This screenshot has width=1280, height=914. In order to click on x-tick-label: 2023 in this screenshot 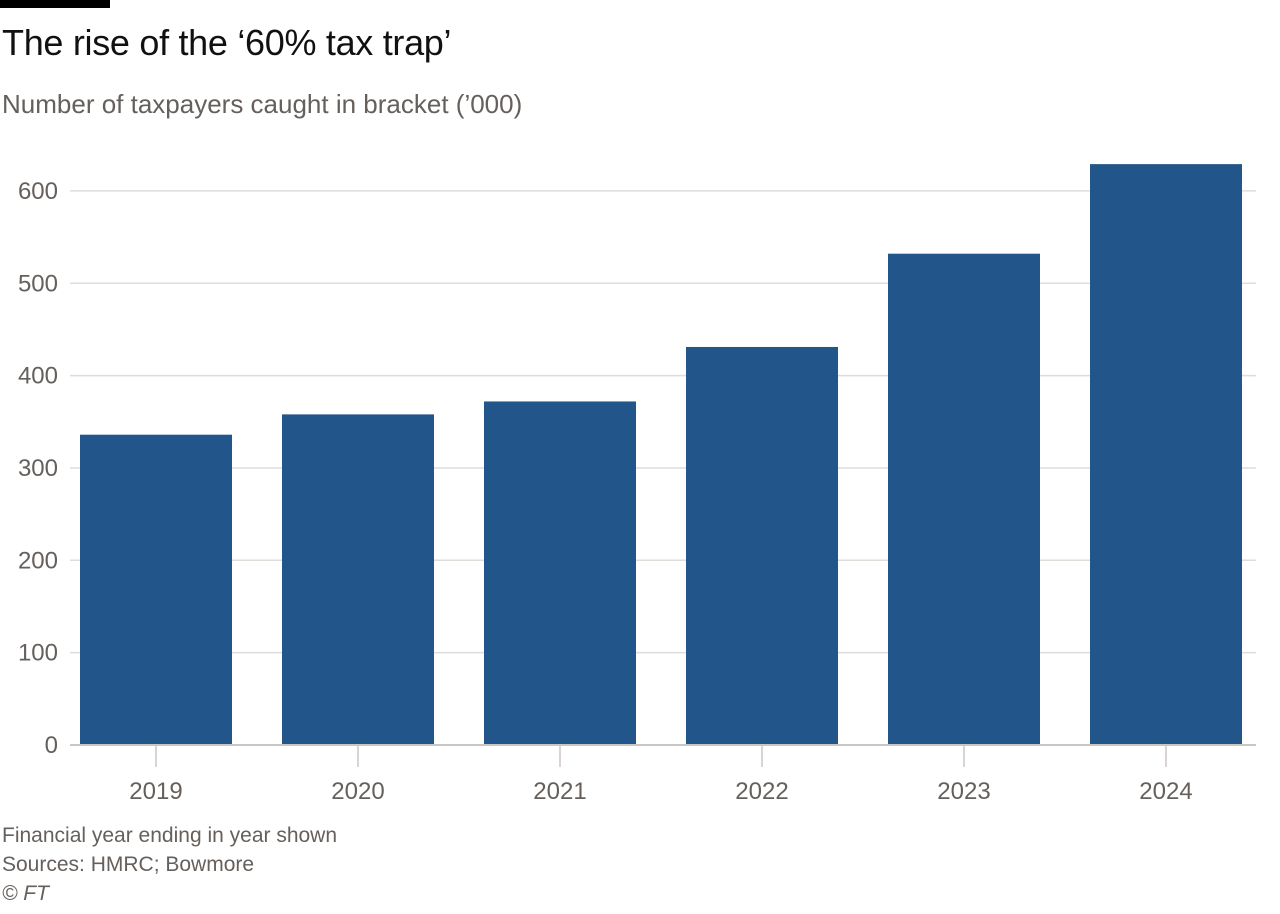, I will do `click(963, 791)`.